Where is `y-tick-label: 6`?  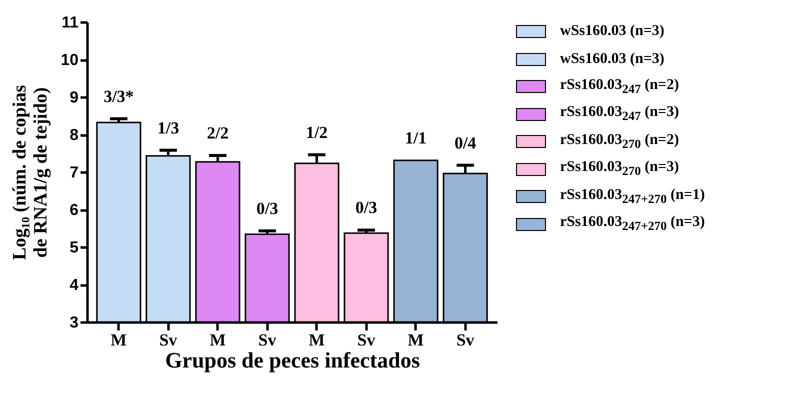 y-tick-label: 6 is located at coordinates (74, 210).